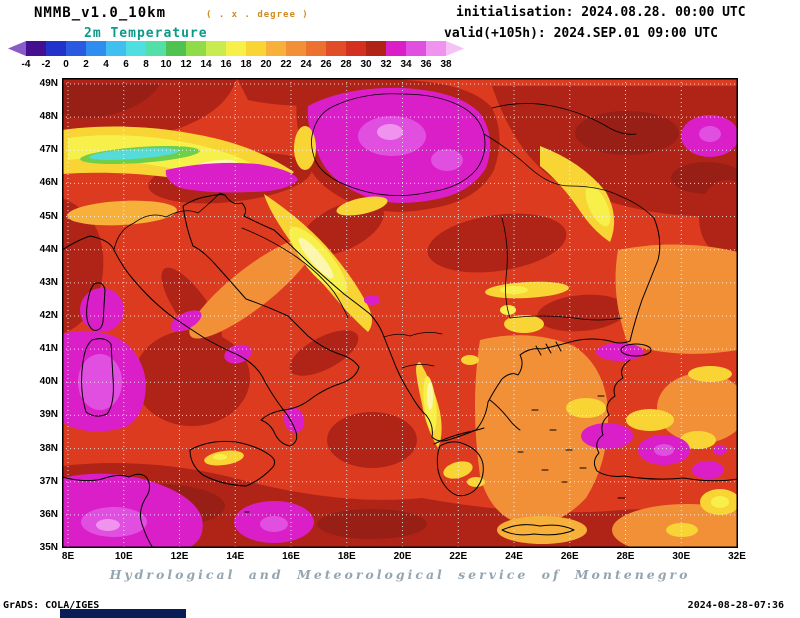  Describe the element at coordinates (48, 282) in the screenshot. I see `lat-label: 43N` at that location.